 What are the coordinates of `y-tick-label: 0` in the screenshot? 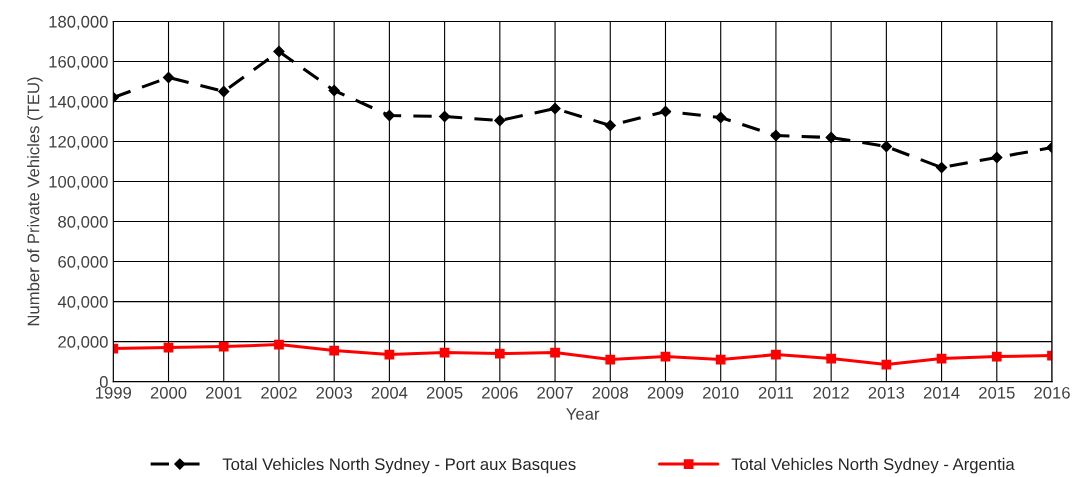 It's located at (103, 382).